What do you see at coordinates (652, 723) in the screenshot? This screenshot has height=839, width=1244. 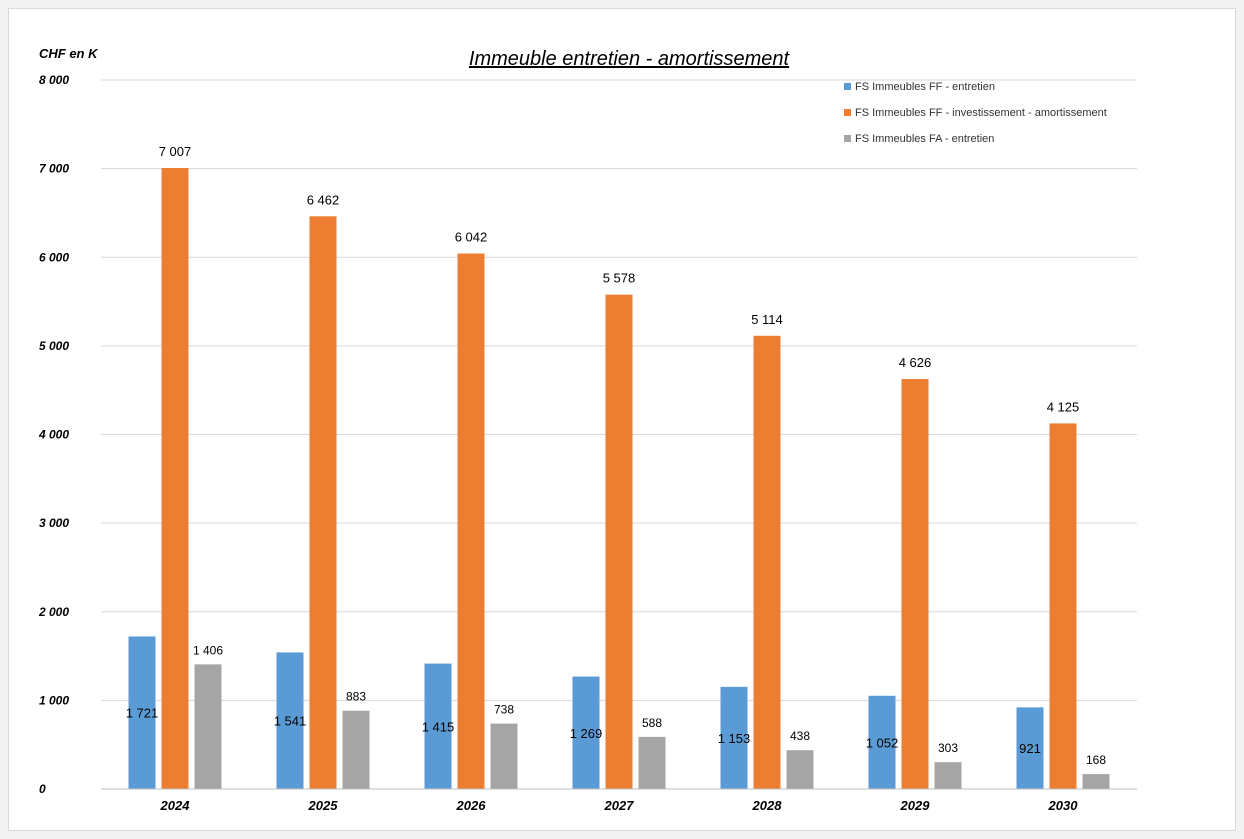 I see `data-label: 588` at bounding box center [652, 723].